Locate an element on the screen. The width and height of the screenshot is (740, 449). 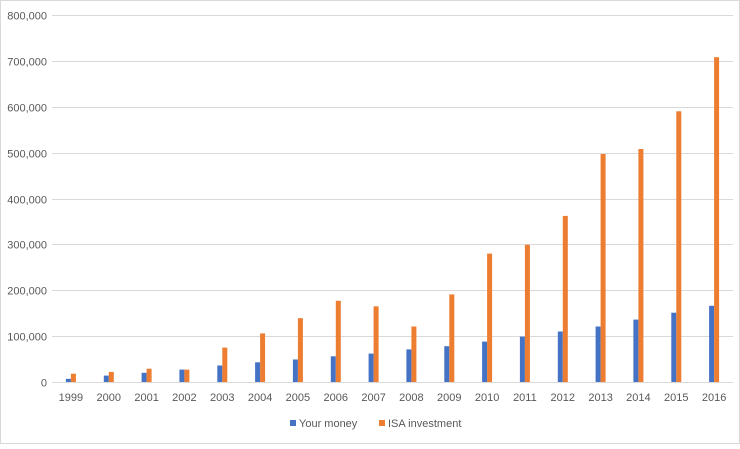
y-tick-label: 500,000 is located at coordinates (27, 155).